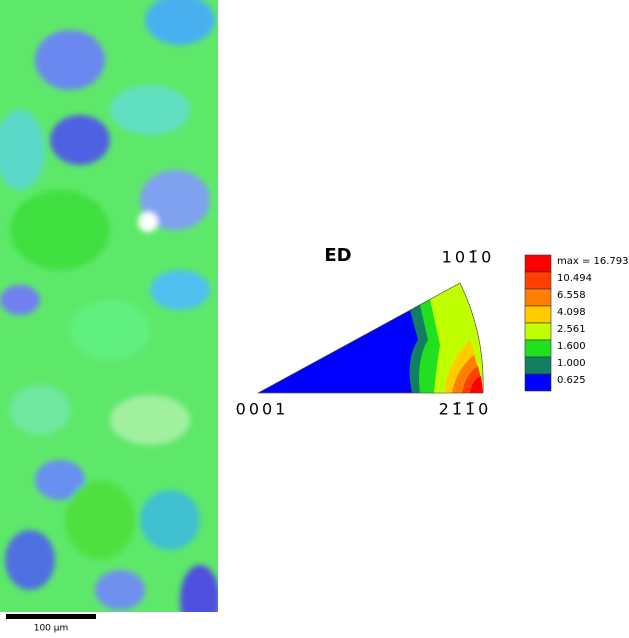  What do you see at coordinates (262, 409) in the screenshot?
I see `corner-label-left: 0001` at bounding box center [262, 409].